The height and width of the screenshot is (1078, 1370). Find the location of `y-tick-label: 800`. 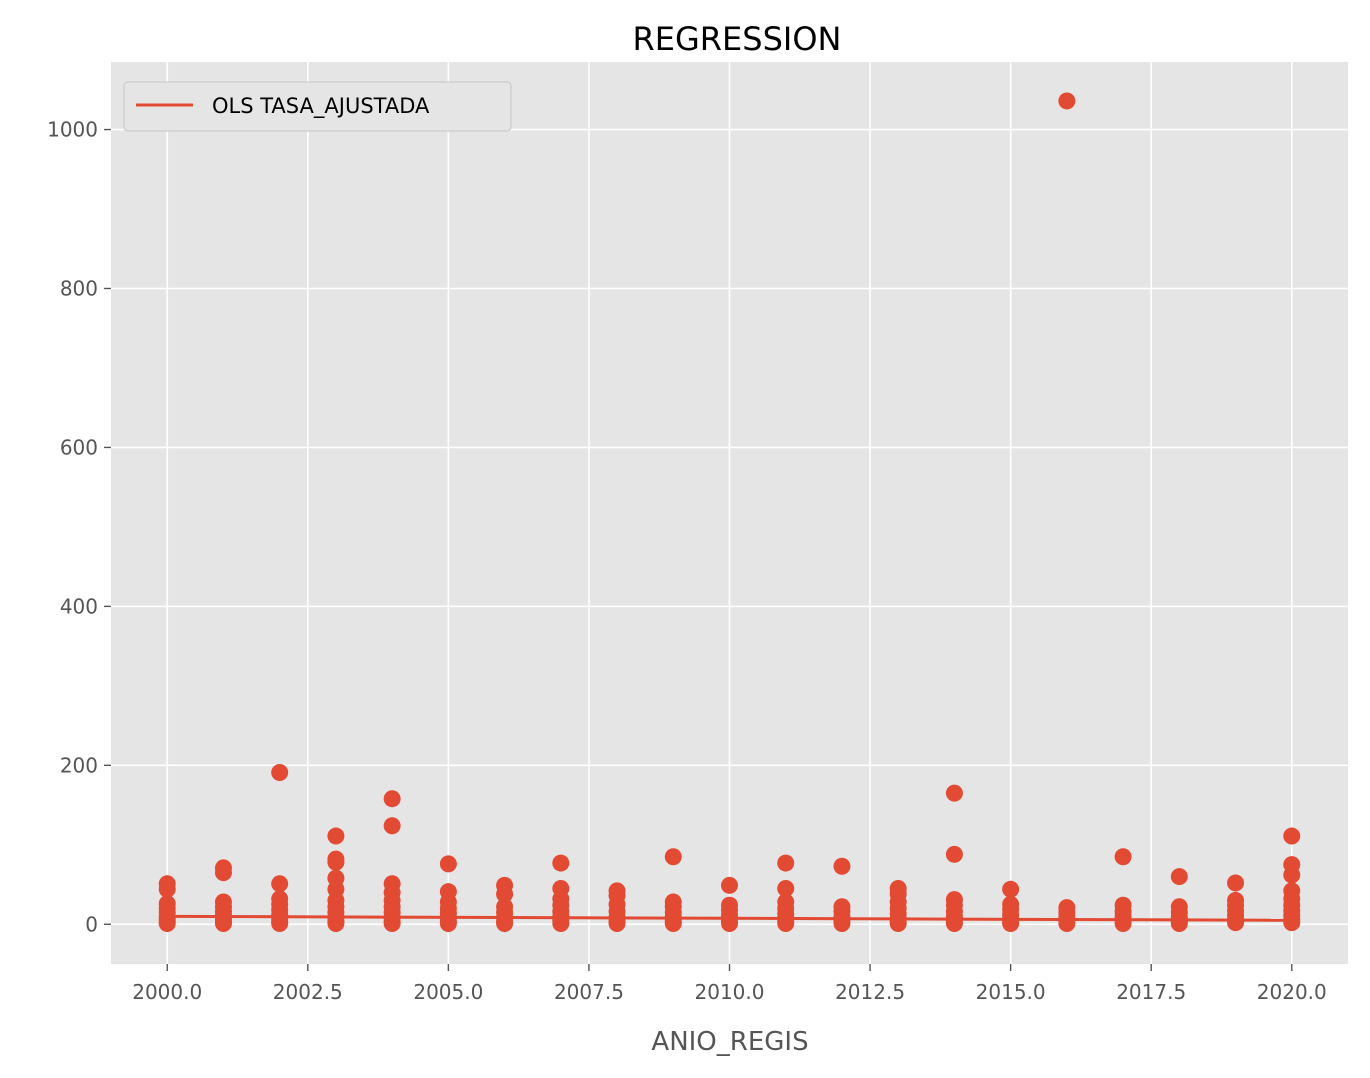

y-tick-label: 800 is located at coordinates (79, 288).